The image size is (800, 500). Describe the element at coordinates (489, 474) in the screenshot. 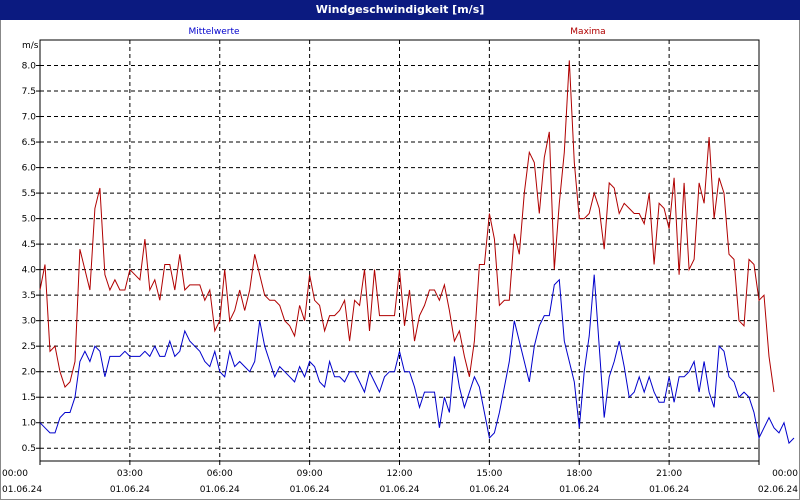

I see `x-tick-time-label: 15:00` at that location.